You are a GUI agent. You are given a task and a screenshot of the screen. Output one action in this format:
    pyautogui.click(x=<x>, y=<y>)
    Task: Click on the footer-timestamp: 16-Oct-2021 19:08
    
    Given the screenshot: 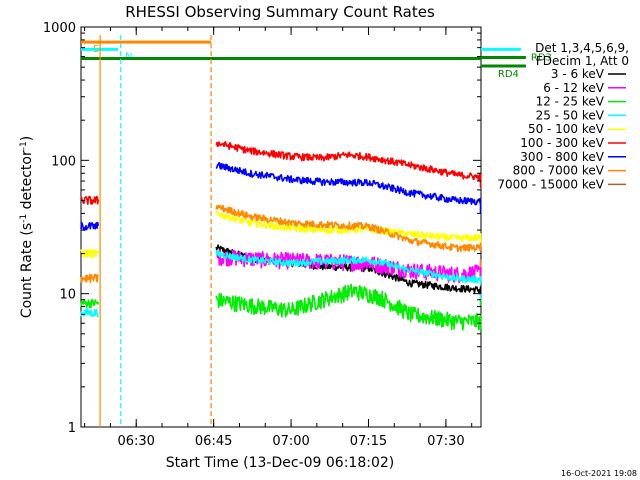 What is the action you would take?
    pyautogui.click(x=599, y=473)
    